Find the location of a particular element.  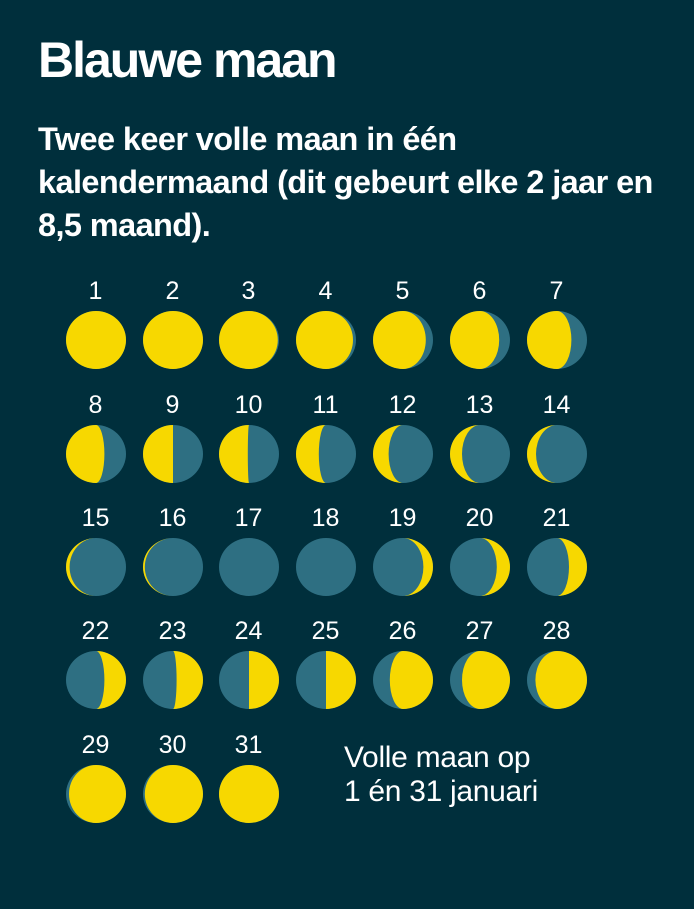

day-number: 23 is located at coordinates (172, 631).